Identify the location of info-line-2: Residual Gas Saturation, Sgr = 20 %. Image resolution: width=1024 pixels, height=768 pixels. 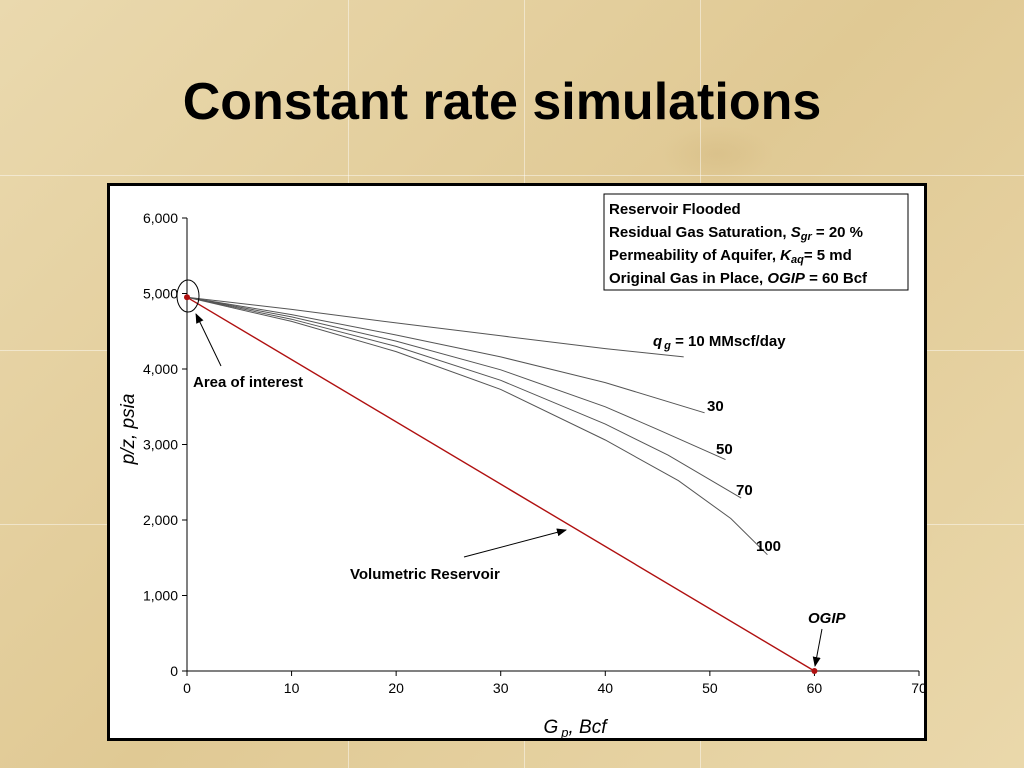
(736, 233).